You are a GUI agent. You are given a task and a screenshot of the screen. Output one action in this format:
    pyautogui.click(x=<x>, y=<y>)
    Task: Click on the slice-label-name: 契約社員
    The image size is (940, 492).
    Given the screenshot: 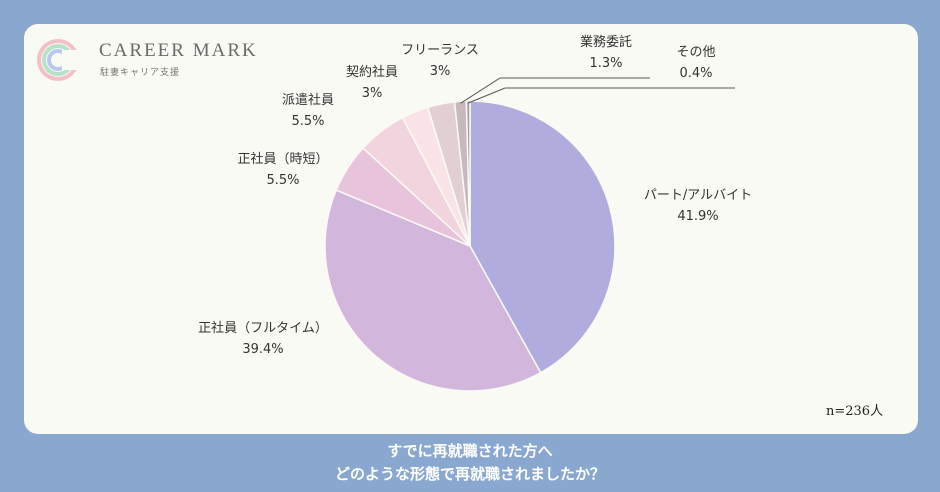 What is the action you would take?
    pyautogui.click(x=371, y=72)
    